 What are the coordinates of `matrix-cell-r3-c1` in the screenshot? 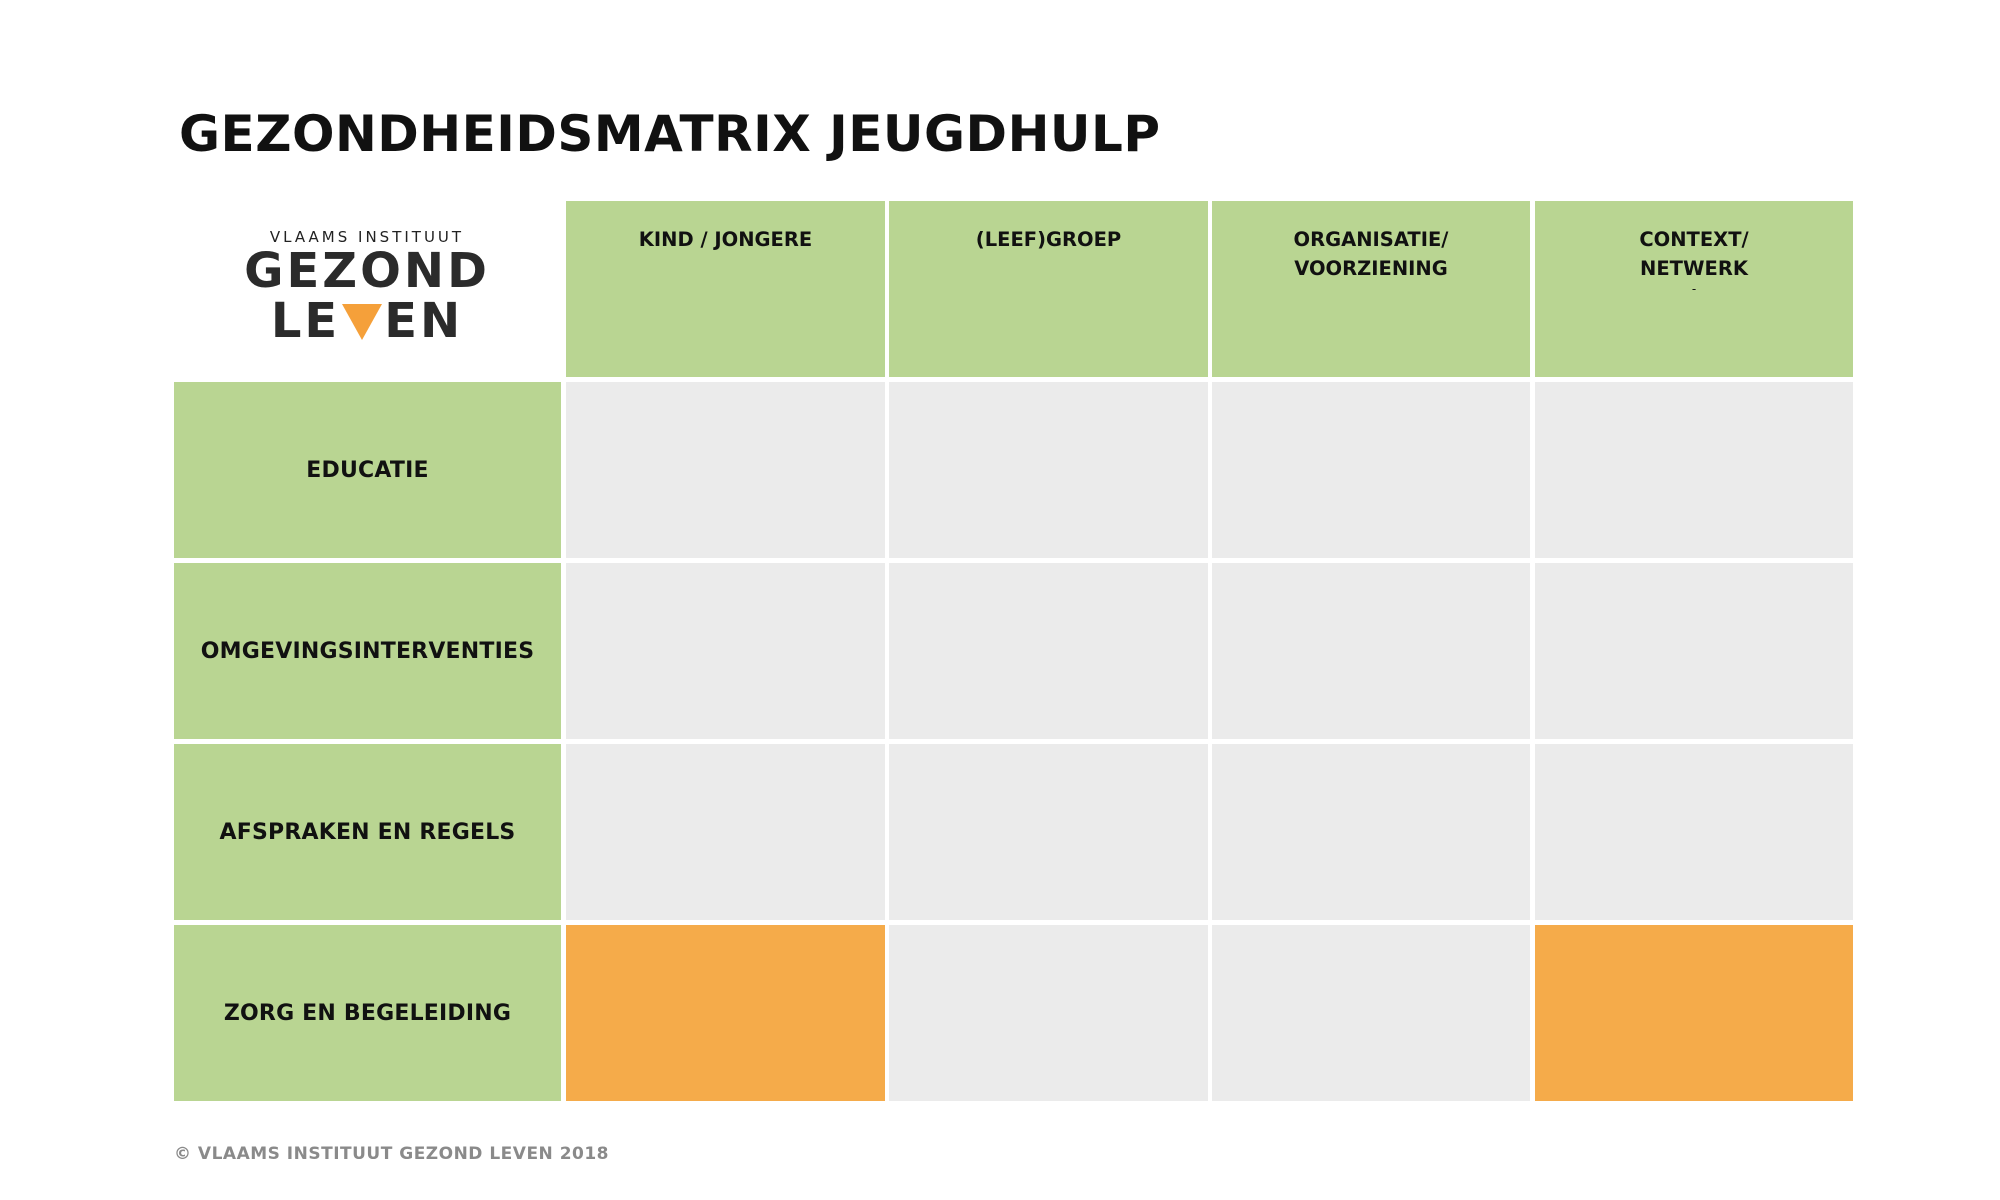 It's located at (725, 832).